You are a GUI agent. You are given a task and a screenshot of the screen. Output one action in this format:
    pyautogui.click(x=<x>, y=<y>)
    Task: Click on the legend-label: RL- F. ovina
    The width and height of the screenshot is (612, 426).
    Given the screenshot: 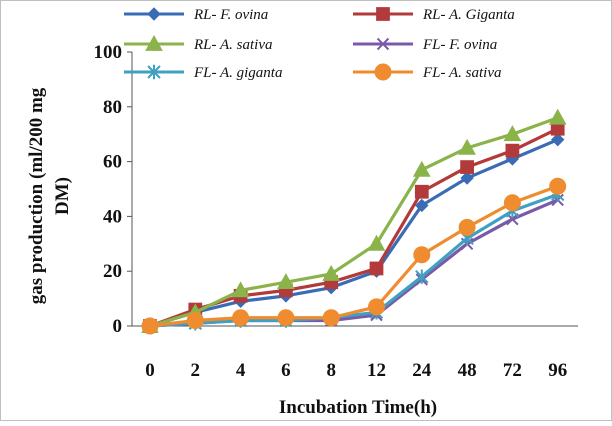 What is the action you would take?
    pyautogui.click(x=230, y=15)
    